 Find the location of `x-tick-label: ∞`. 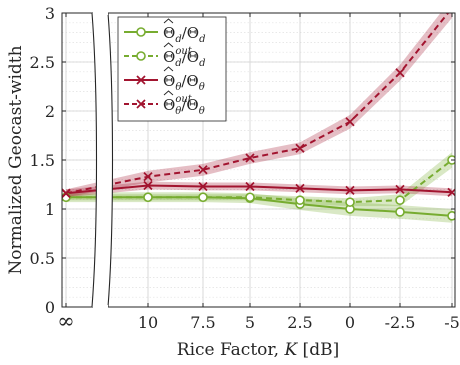

x-tick-label: ∞ is located at coordinates (66, 321).